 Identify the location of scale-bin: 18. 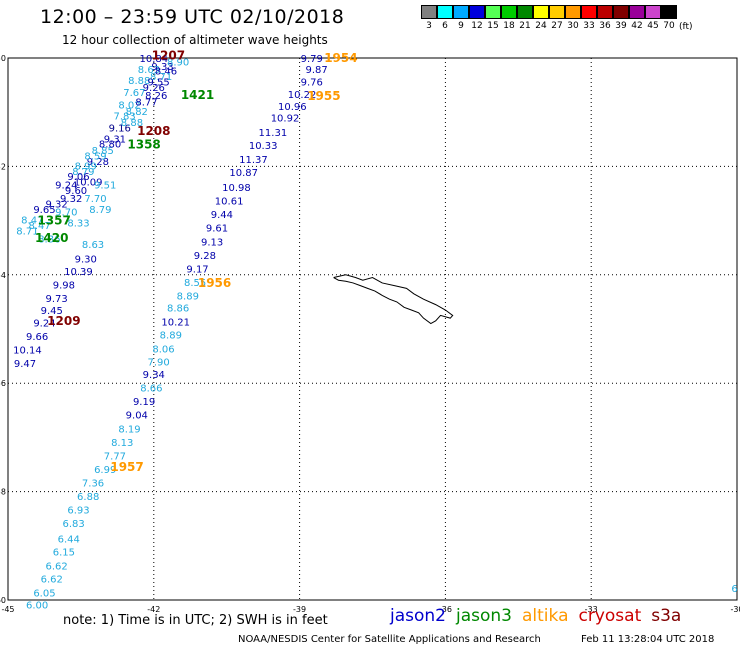
(509, 18).